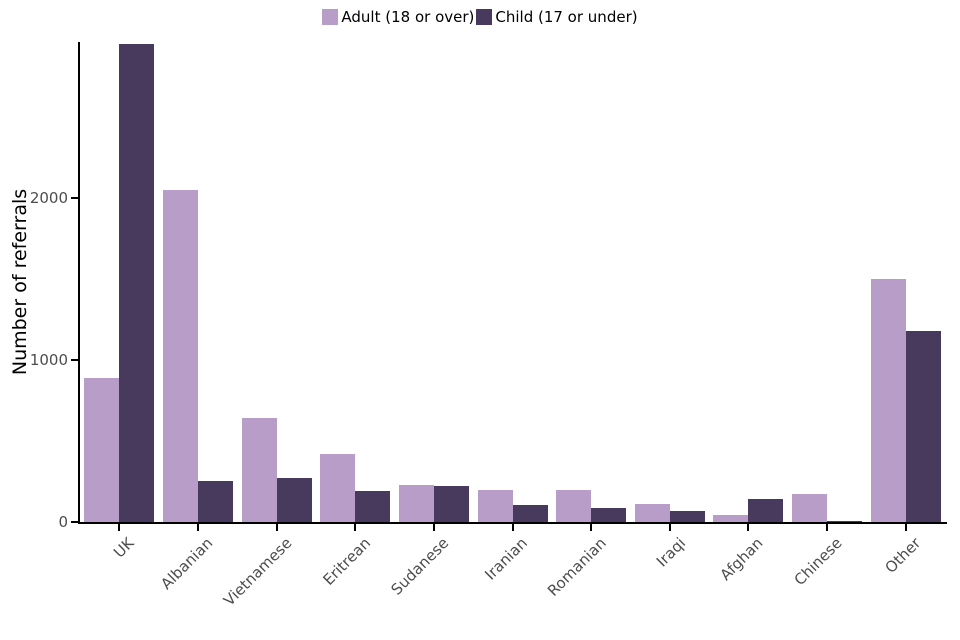 The width and height of the screenshot is (960, 640). I want to click on bar-iraqi-adult, so click(652, 513).